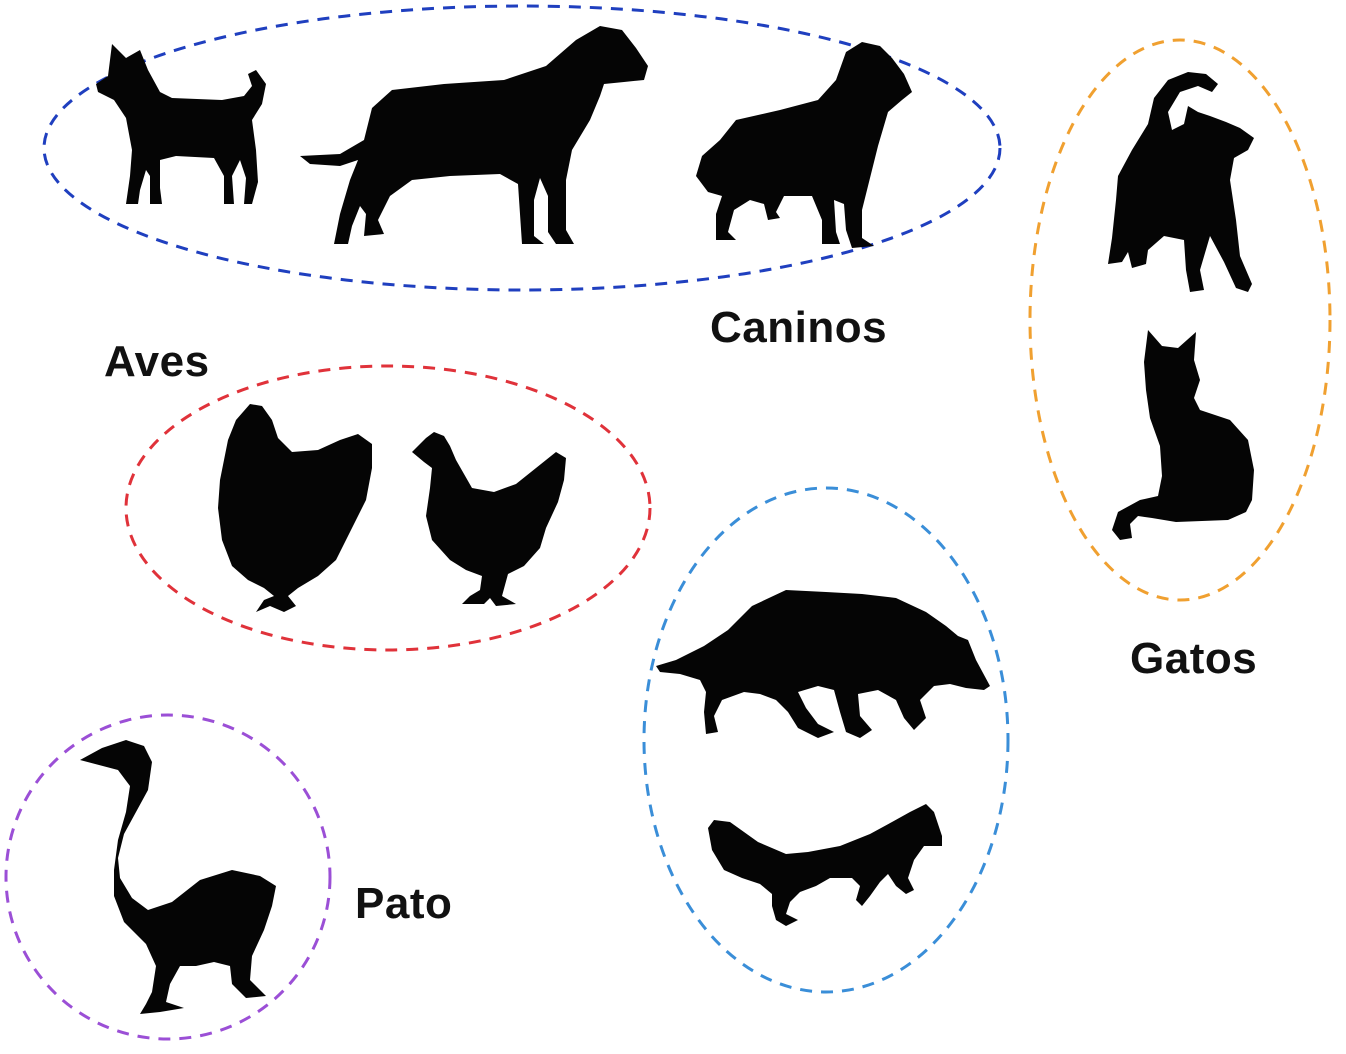 The image size is (1346, 1054). Describe the element at coordinates (404, 903) in the screenshot. I see `pato-label: Pato` at that location.